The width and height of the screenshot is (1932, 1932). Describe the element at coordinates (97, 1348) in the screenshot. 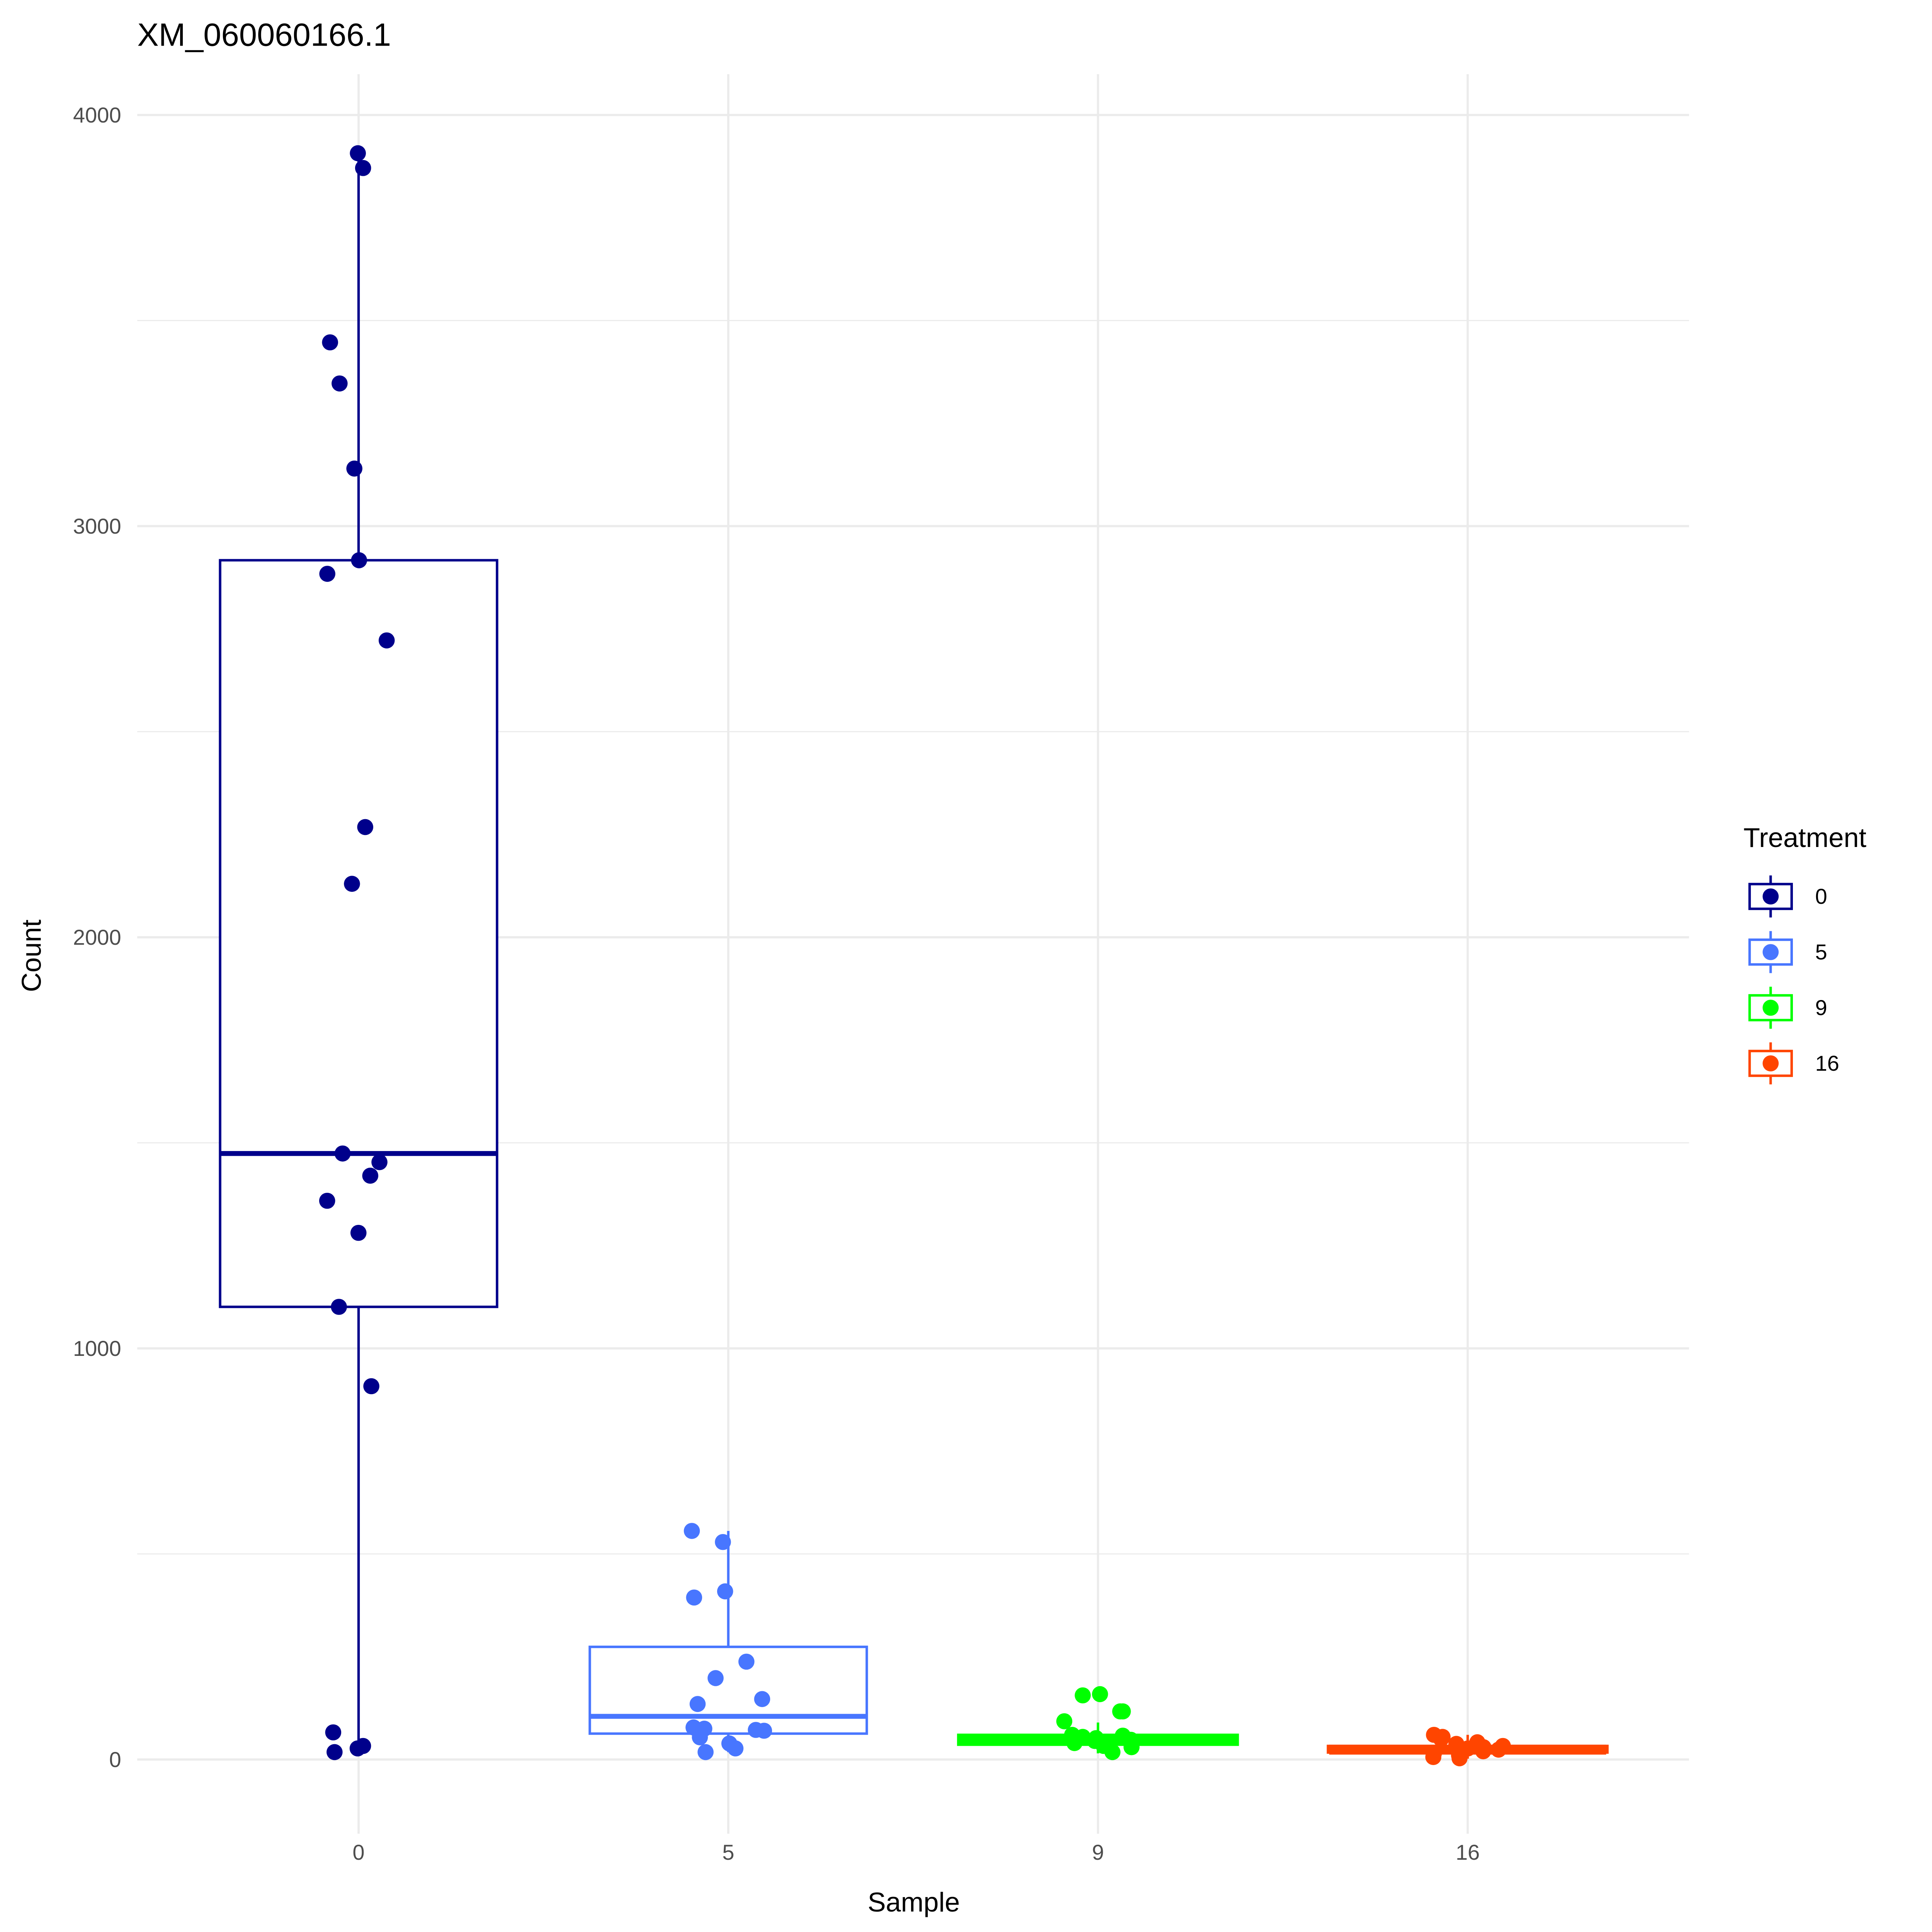

I see `y-tick-label: 1000` at that location.